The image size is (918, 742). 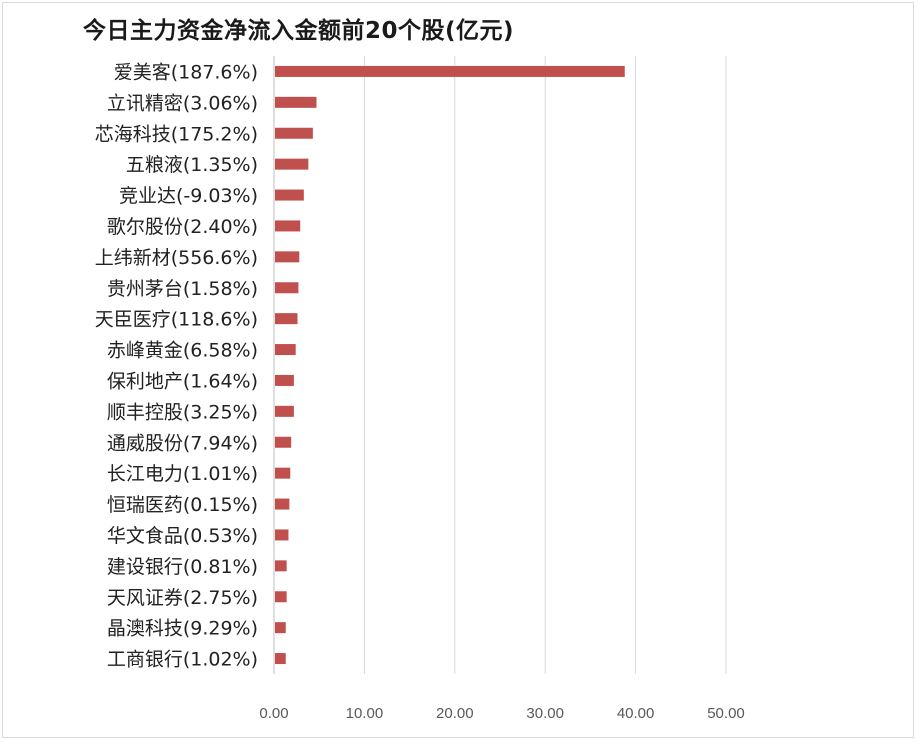 What do you see at coordinates (545, 713) in the screenshot?
I see `x-tick-label: 30.00` at bounding box center [545, 713].